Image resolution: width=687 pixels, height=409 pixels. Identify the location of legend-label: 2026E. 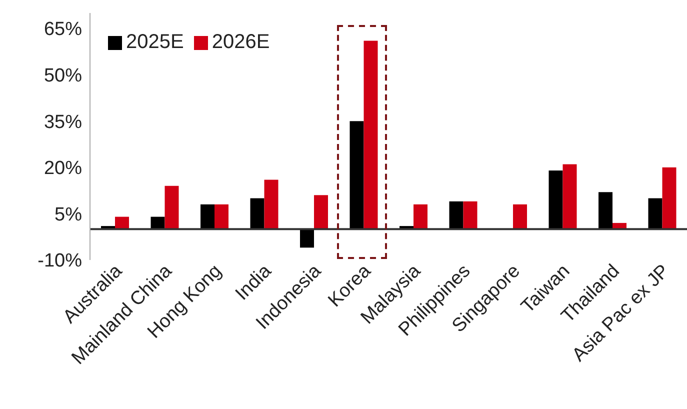
(241, 42).